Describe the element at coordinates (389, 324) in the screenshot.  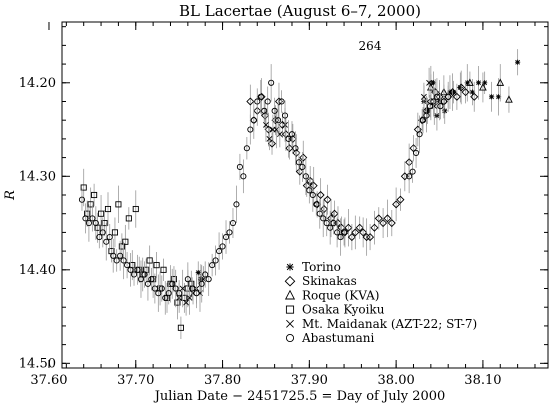
I see `legend-label: Mt. Maidanak (AZT-22; ST-7)` at that location.